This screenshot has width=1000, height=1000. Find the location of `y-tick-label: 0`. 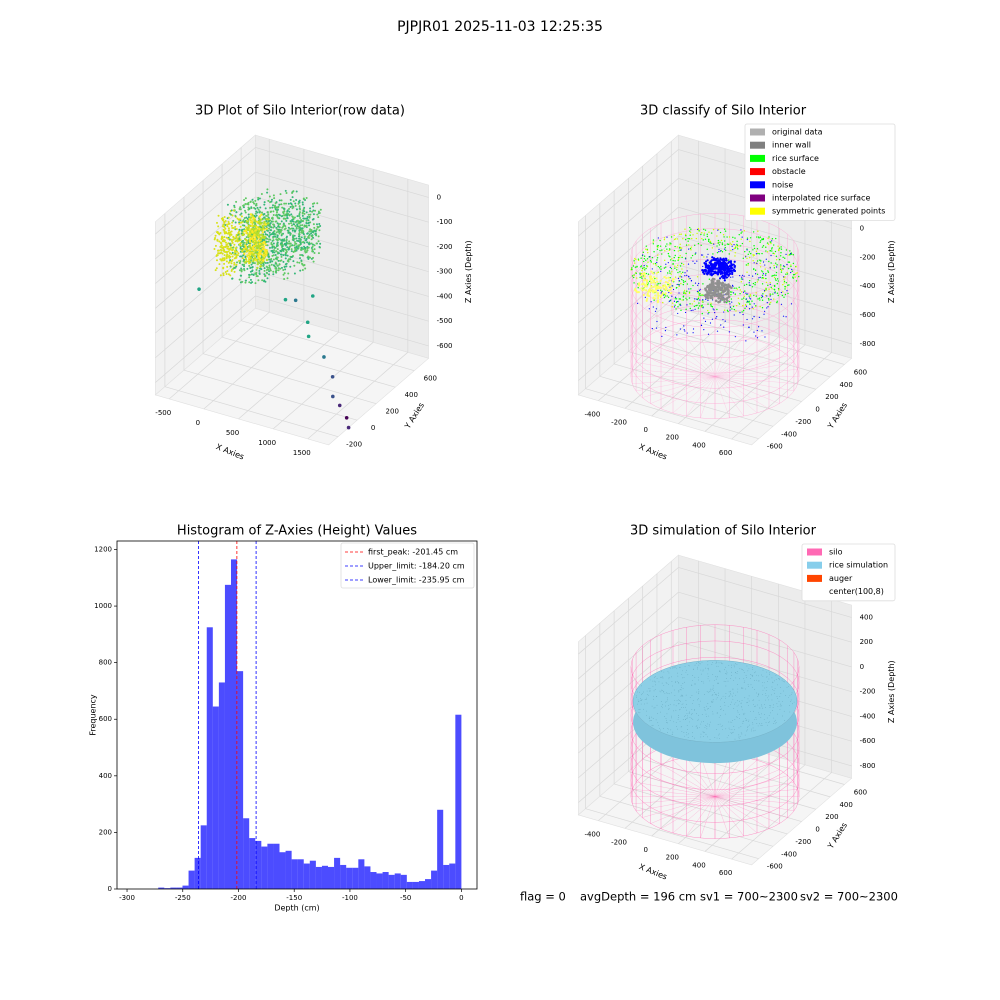

y-tick-label: 0 is located at coordinates (817, 410).